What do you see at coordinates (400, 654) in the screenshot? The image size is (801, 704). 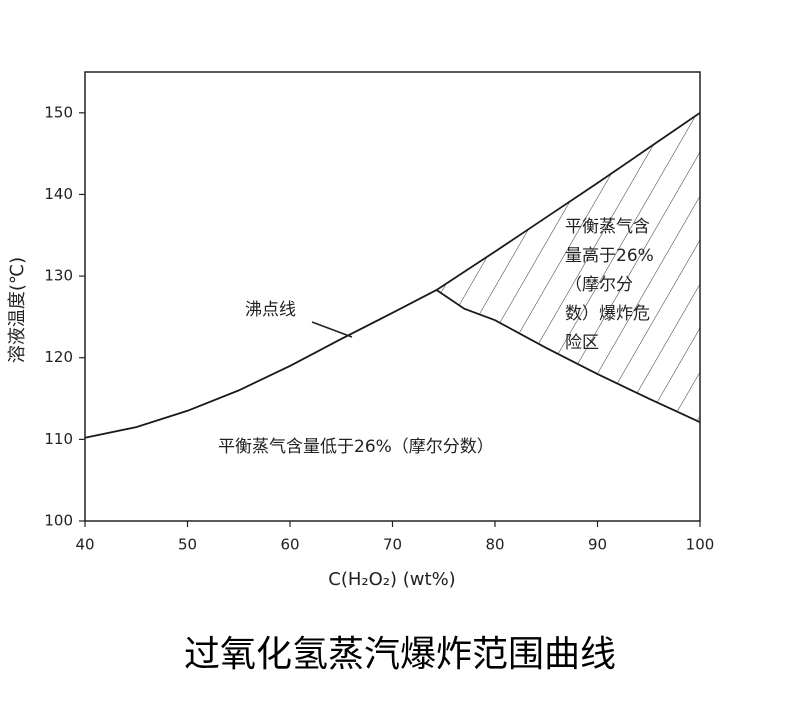 I see `chart-title: 过氧化氢蒸汽爆炸范围曲线` at bounding box center [400, 654].